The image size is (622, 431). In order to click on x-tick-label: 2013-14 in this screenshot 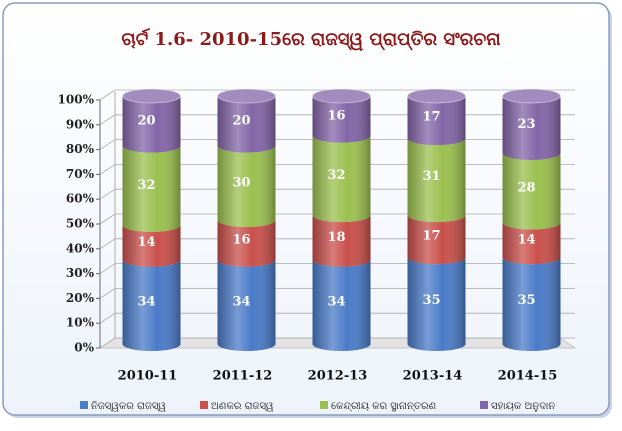, I will do `click(433, 376)`.